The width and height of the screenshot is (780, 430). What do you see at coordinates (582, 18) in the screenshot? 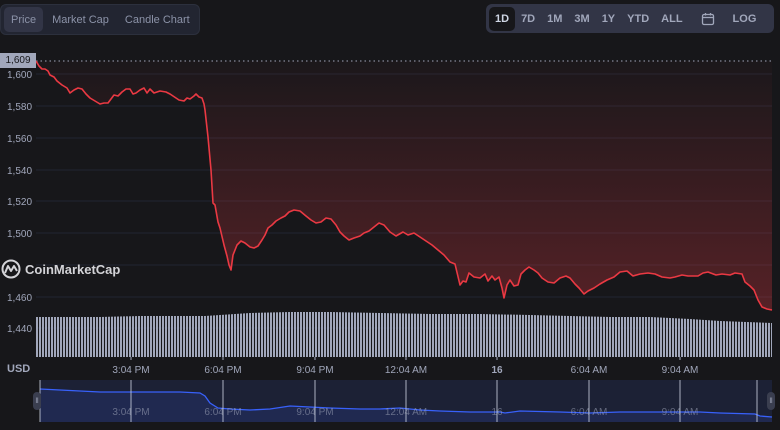
I see `range-3m-button: 3M` at bounding box center [582, 18].